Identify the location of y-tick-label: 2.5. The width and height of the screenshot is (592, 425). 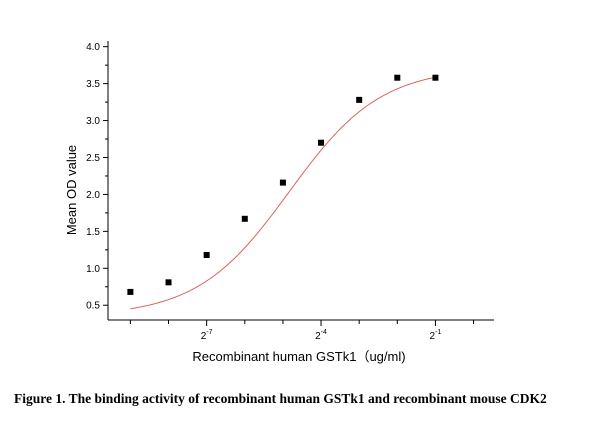
(93, 158).